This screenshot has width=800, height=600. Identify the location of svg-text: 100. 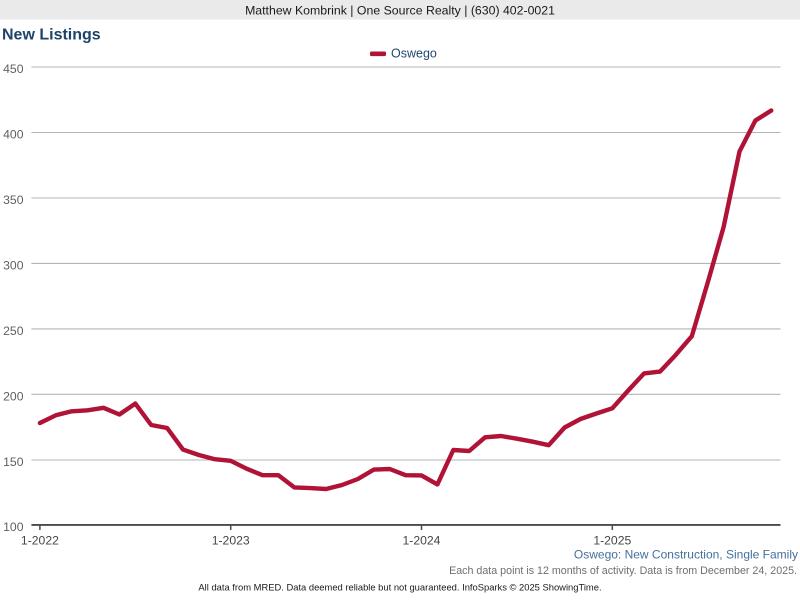
(13, 527).